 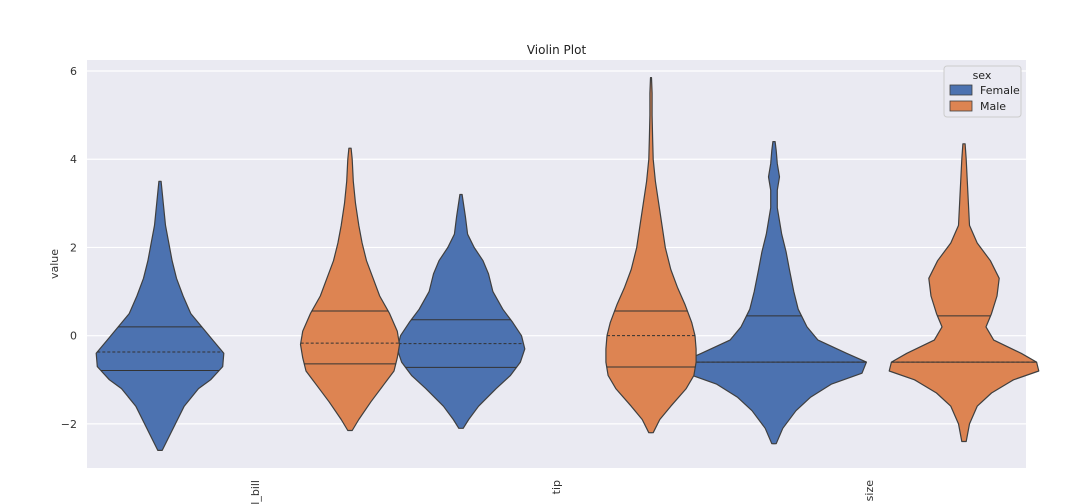 What do you see at coordinates (73, 336) in the screenshot?
I see `y-tick-label: 0` at bounding box center [73, 336].